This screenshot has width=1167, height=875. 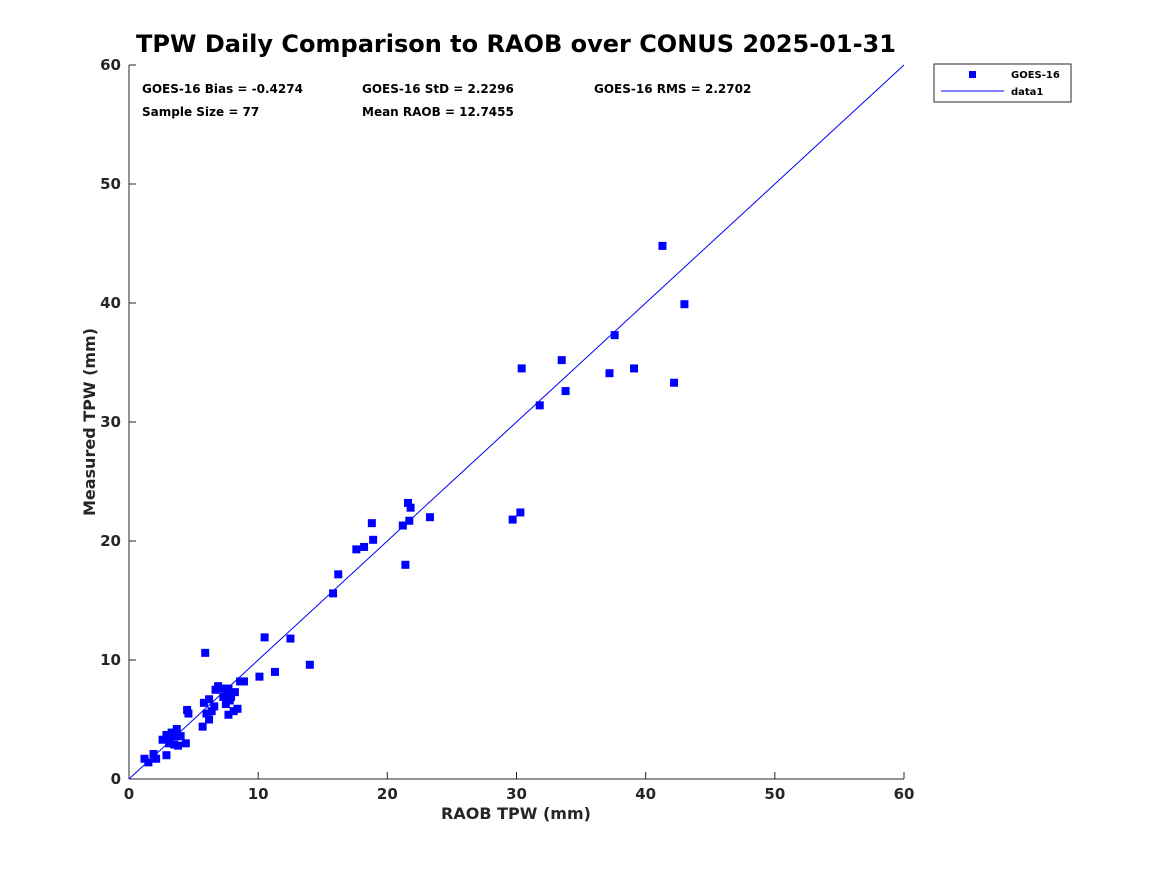 I want to click on x-axis-label: RAOB TPW (mm), so click(x=516, y=813).